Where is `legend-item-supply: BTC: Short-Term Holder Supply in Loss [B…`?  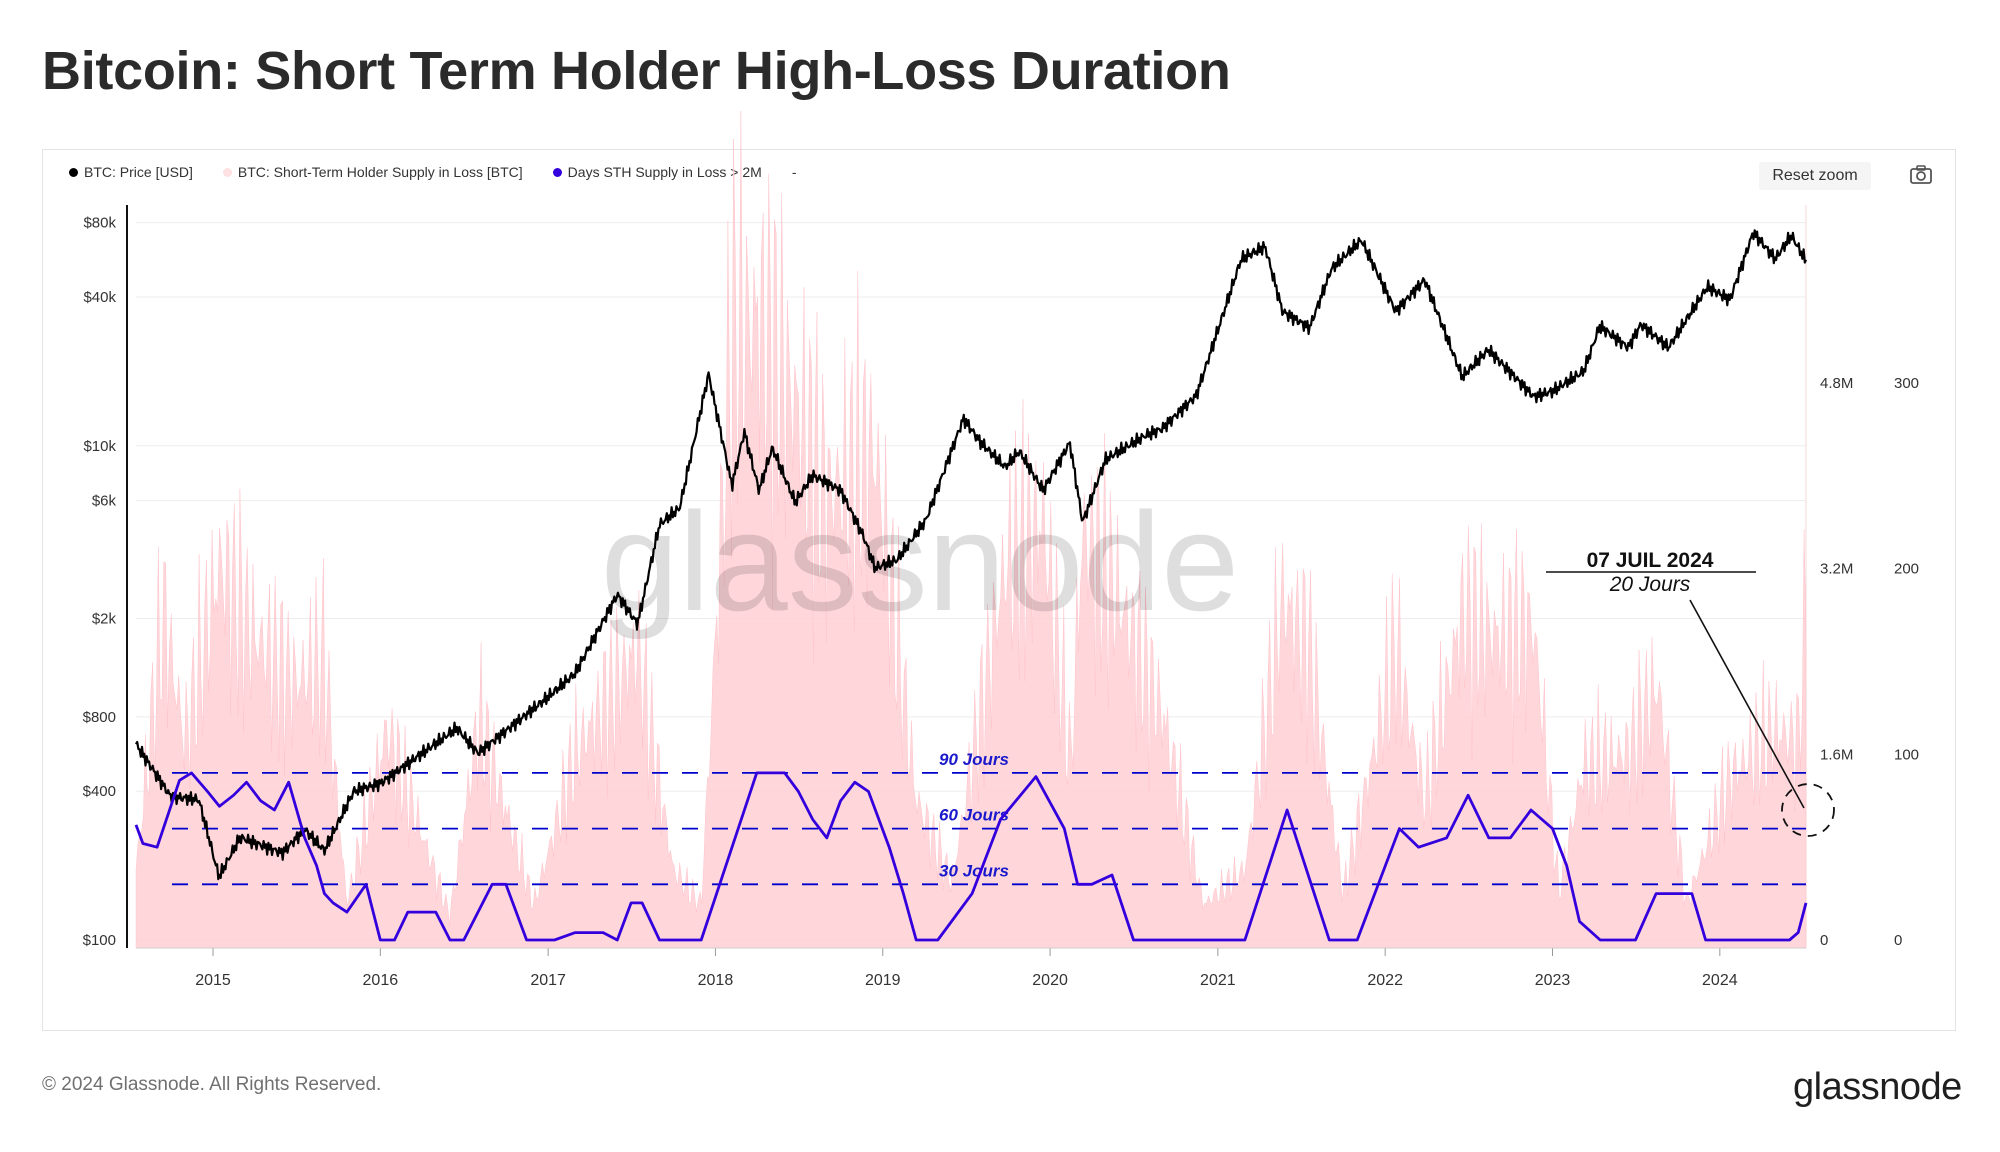
legend-item-supply: BTC: Short-Term Holder Supply in Loss [B… is located at coordinates (372, 172).